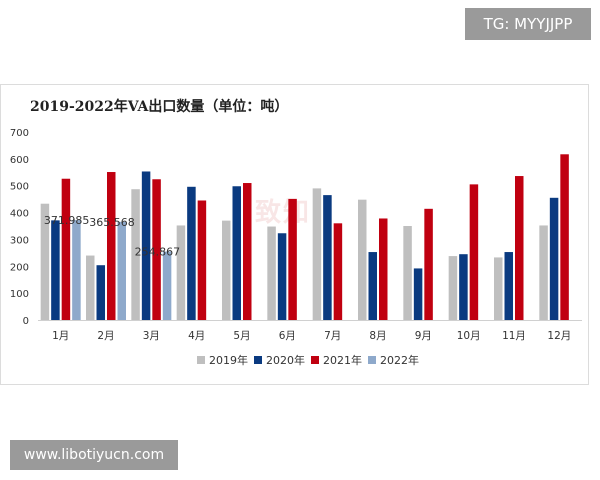 The image size is (600, 480). What do you see at coordinates (377, 336) in the screenshot?
I see `x-tick-label: 8月` at bounding box center [377, 336].